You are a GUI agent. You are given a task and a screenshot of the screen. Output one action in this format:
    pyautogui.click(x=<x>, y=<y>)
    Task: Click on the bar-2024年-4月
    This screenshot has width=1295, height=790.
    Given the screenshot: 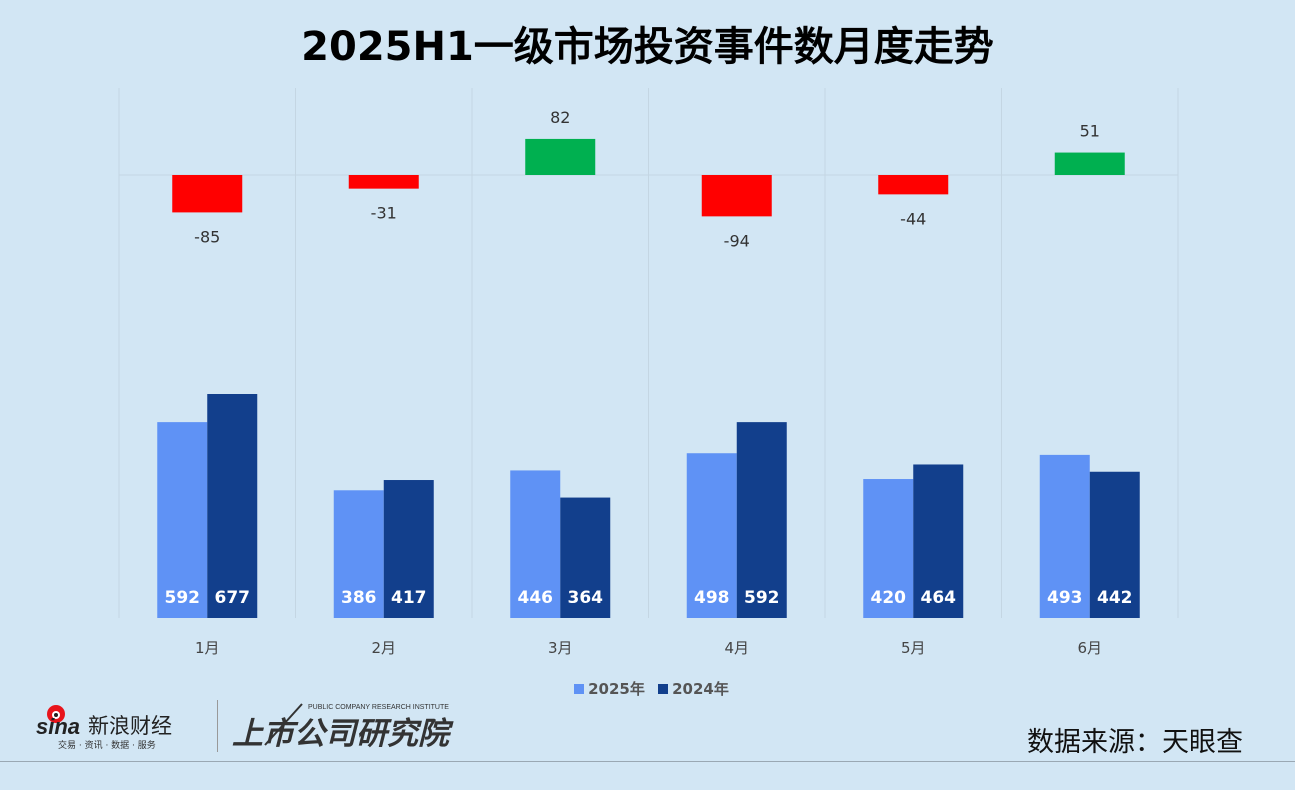 What is the action you would take?
    pyautogui.click(x=761, y=520)
    